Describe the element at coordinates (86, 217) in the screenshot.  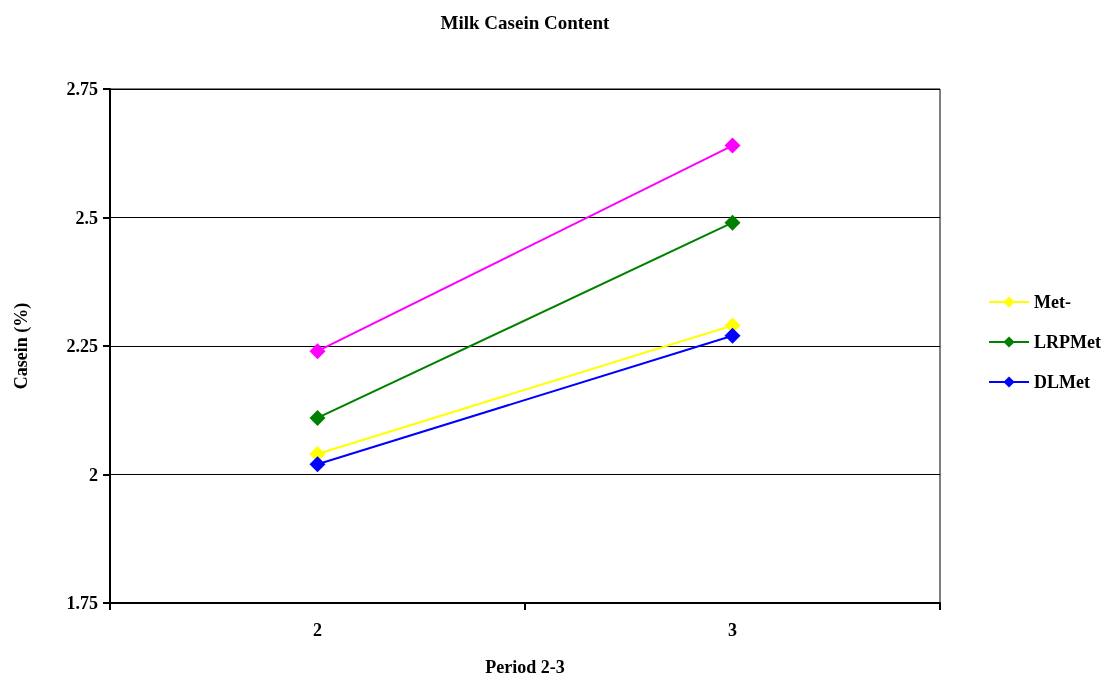
I see `y-tick-label: 2.5` at that location.